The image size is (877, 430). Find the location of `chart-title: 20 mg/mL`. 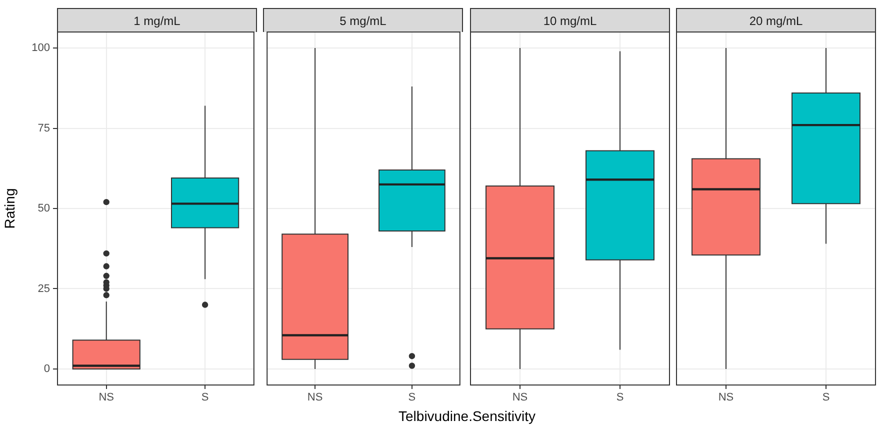

chart-title: 20 mg/mL is located at coordinates (776, 20).